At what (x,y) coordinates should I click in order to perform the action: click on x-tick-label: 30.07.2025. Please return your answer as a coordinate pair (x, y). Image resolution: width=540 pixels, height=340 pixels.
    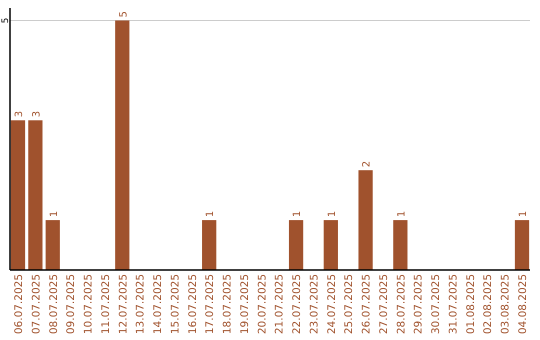
    Looking at the image, I should click on (436, 304).